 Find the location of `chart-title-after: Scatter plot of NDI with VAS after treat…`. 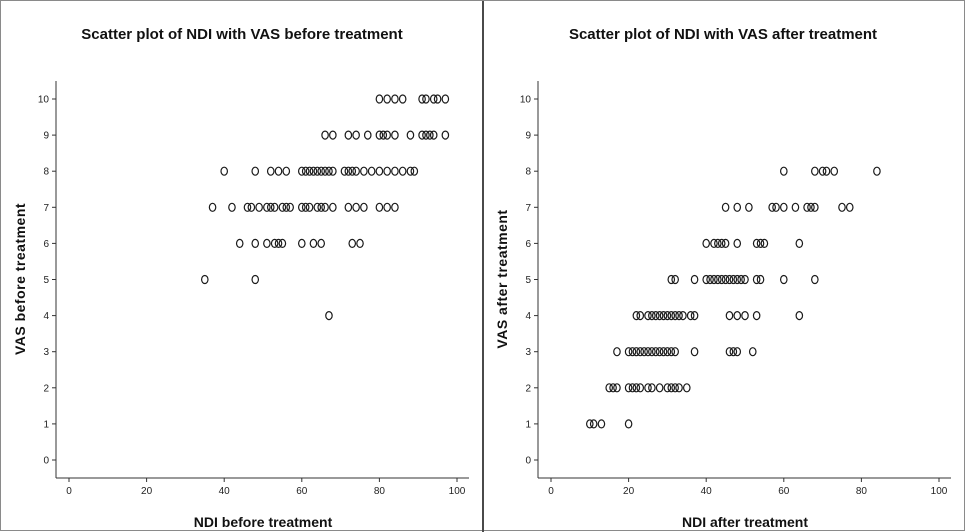

chart-title-after: Scatter plot of NDI with VAS after treat… is located at coordinates (723, 34).